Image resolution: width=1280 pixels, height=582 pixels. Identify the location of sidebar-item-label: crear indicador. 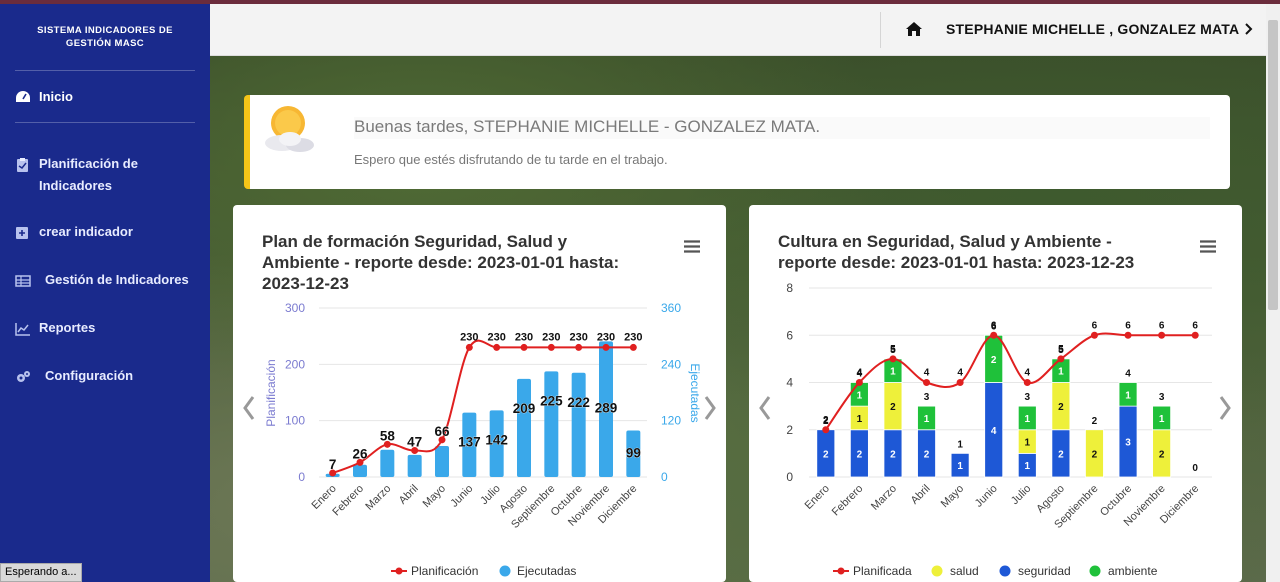
(86, 231).